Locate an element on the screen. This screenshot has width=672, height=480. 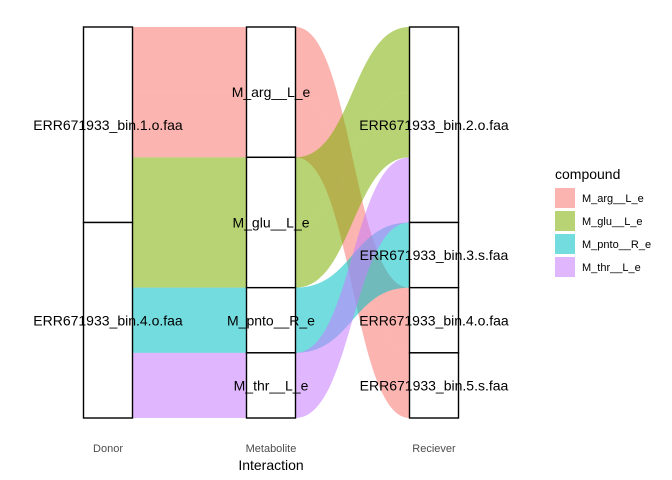
legend-swatch-m-thr-l-e is located at coordinates (565, 267).